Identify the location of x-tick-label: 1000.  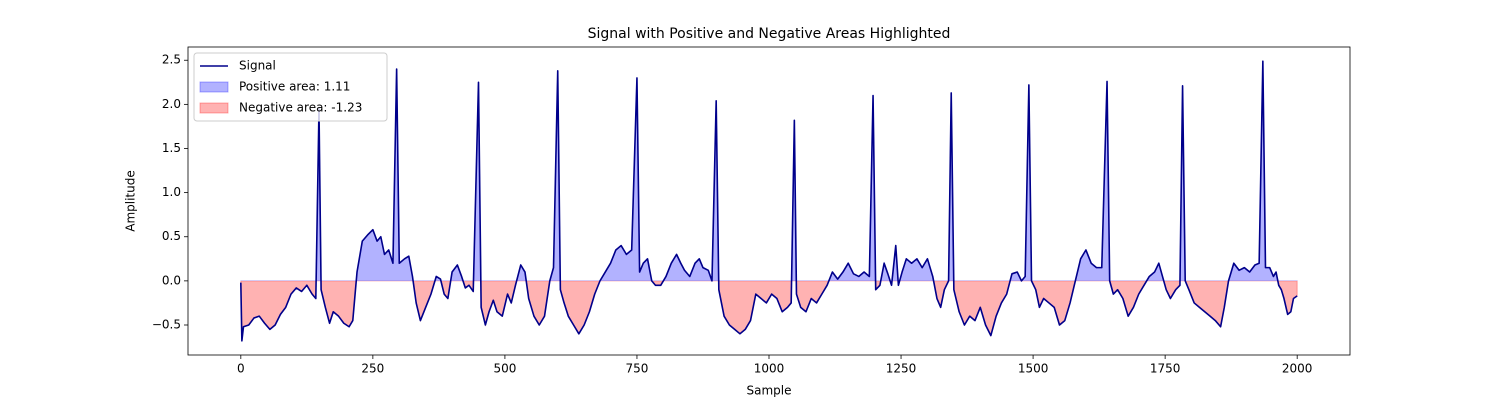
(769, 369).